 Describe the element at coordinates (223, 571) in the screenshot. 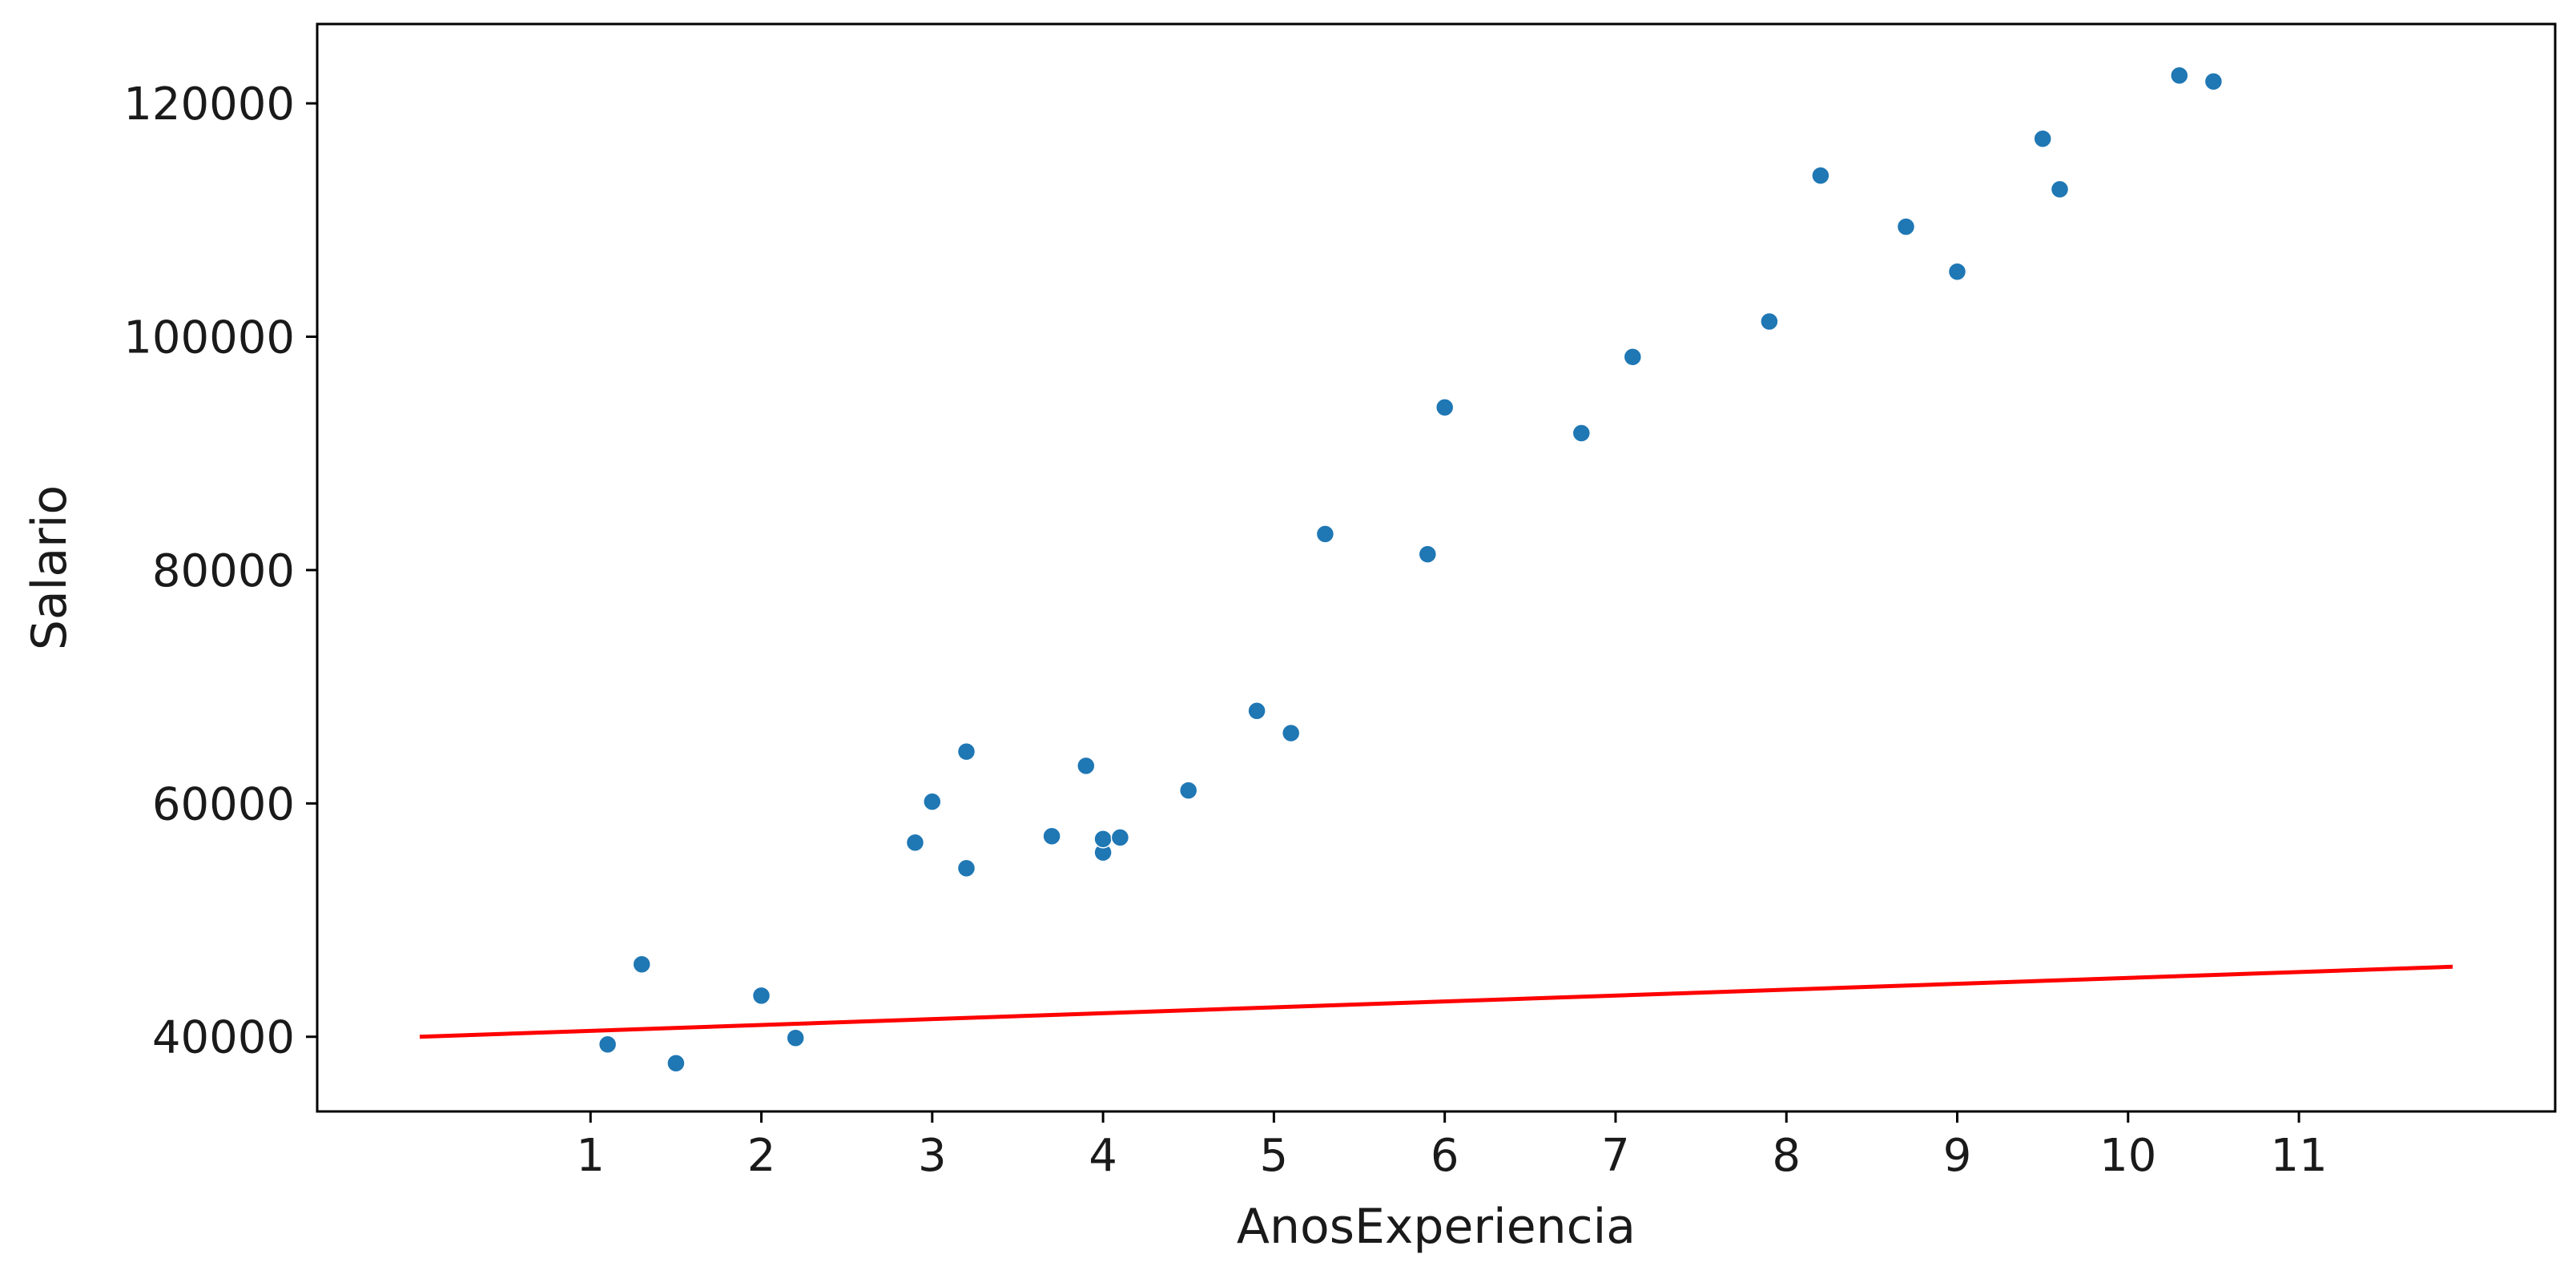

I see `y-tick-label: 80000` at that location.